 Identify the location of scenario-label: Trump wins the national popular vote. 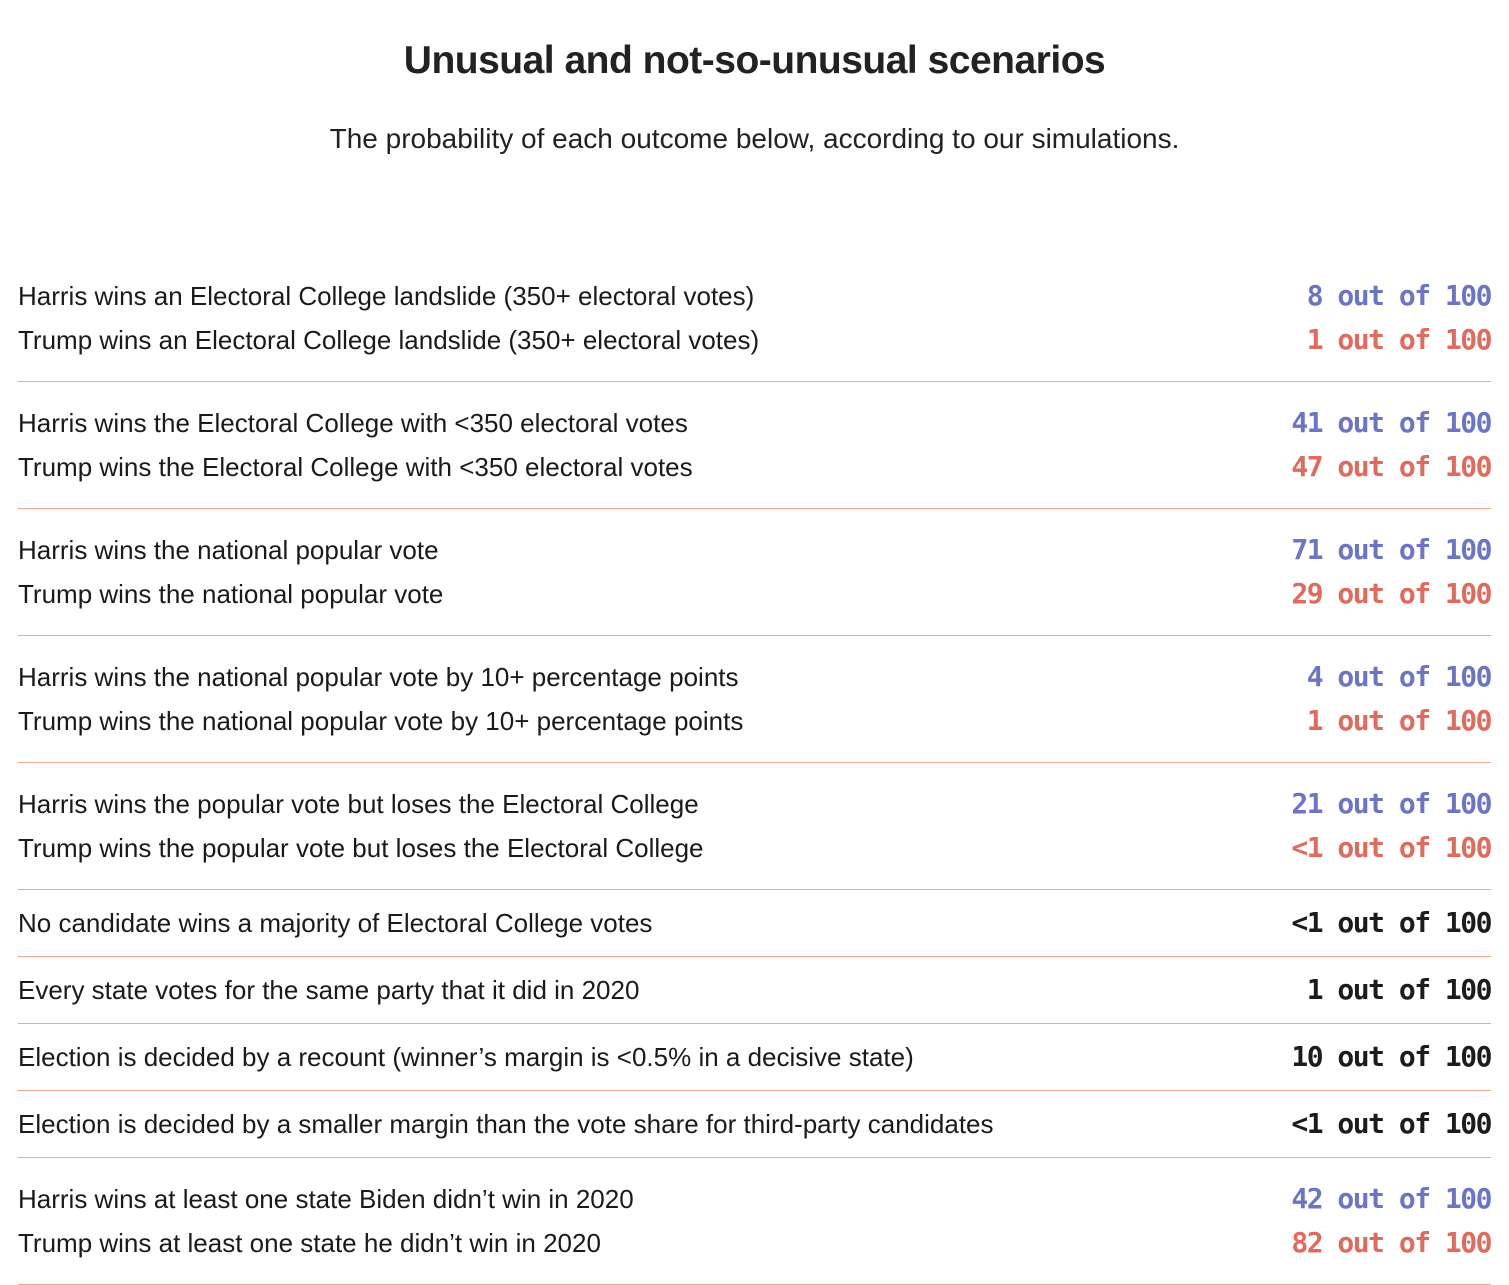
(231, 593).